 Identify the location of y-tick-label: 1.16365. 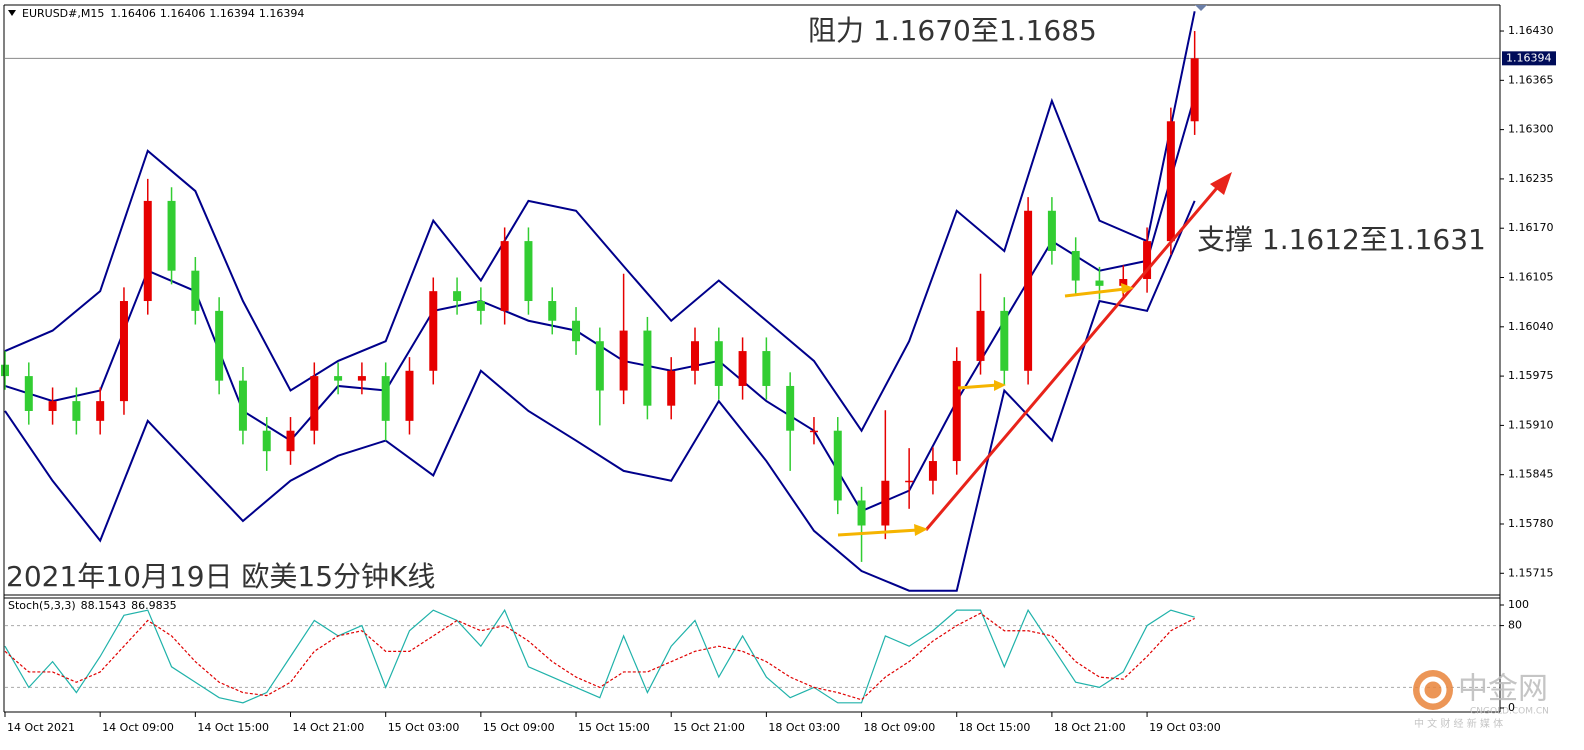
(1531, 79).